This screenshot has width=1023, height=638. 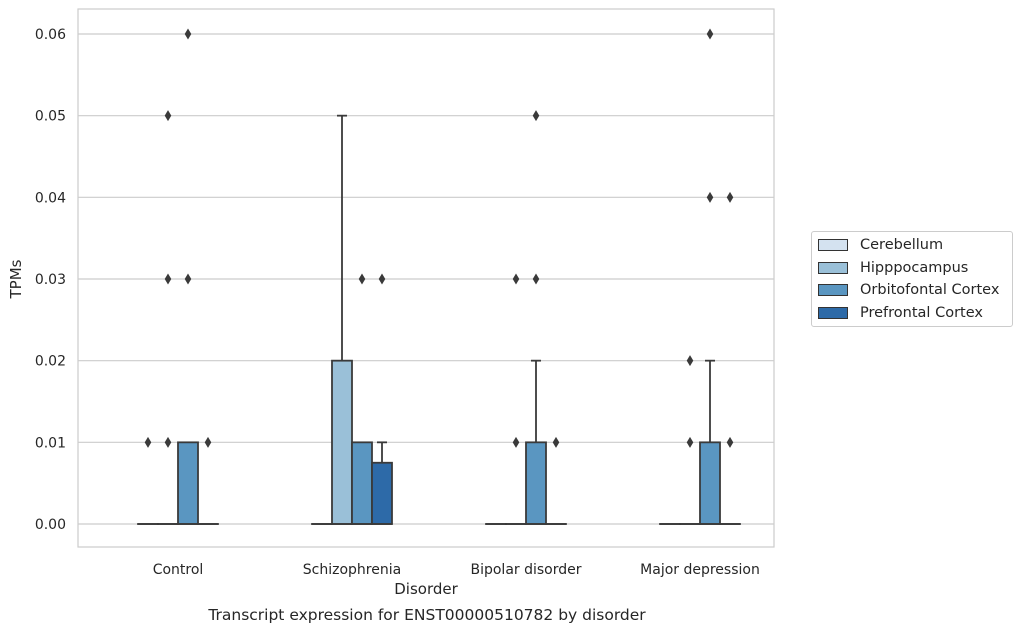 I want to click on y-axis-label: TPMs, so click(x=16, y=279).